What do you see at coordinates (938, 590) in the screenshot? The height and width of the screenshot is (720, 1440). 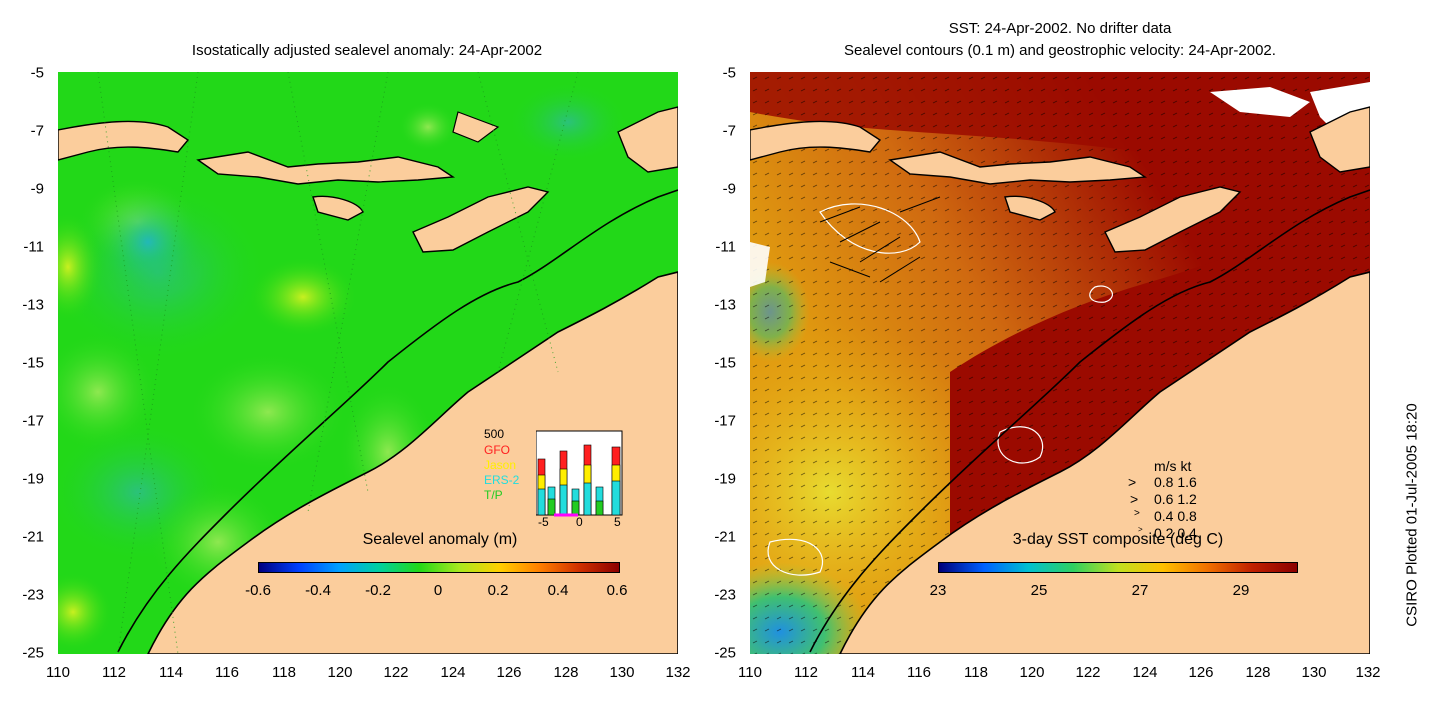 I see `right-cbar-tick: 23` at bounding box center [938, 590].